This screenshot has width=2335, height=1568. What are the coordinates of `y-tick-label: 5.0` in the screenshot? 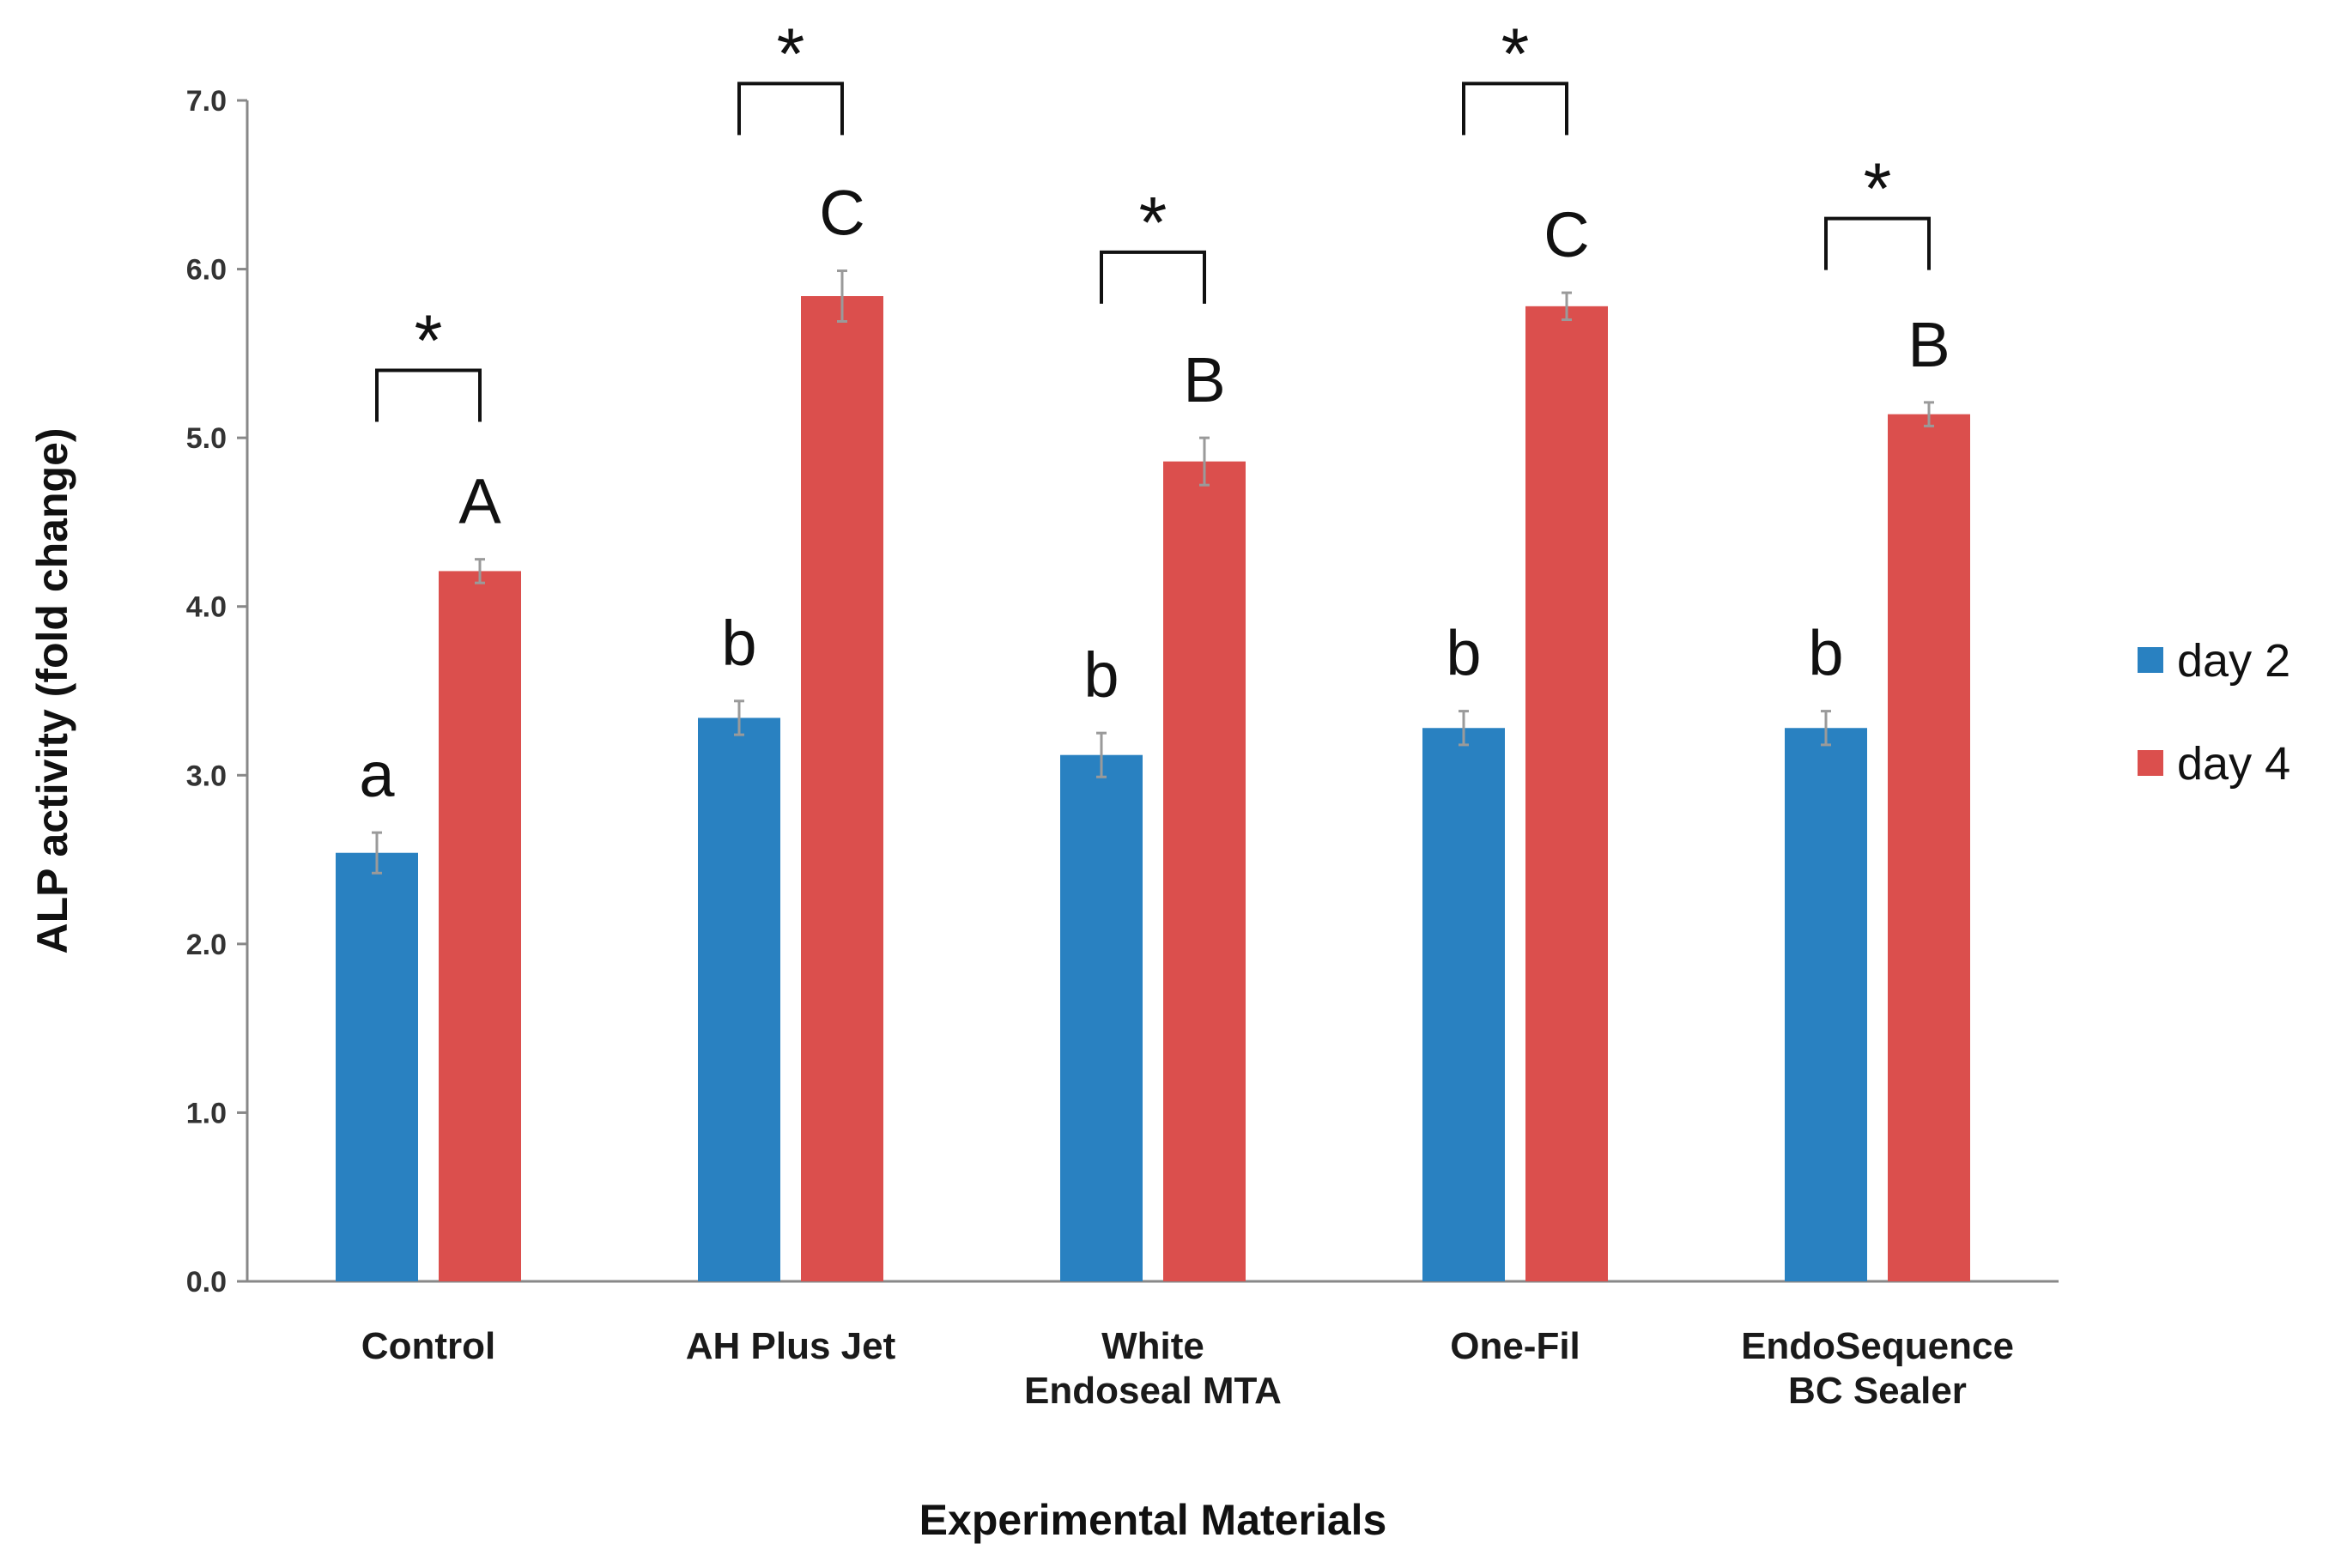 It's located at (206, 438).